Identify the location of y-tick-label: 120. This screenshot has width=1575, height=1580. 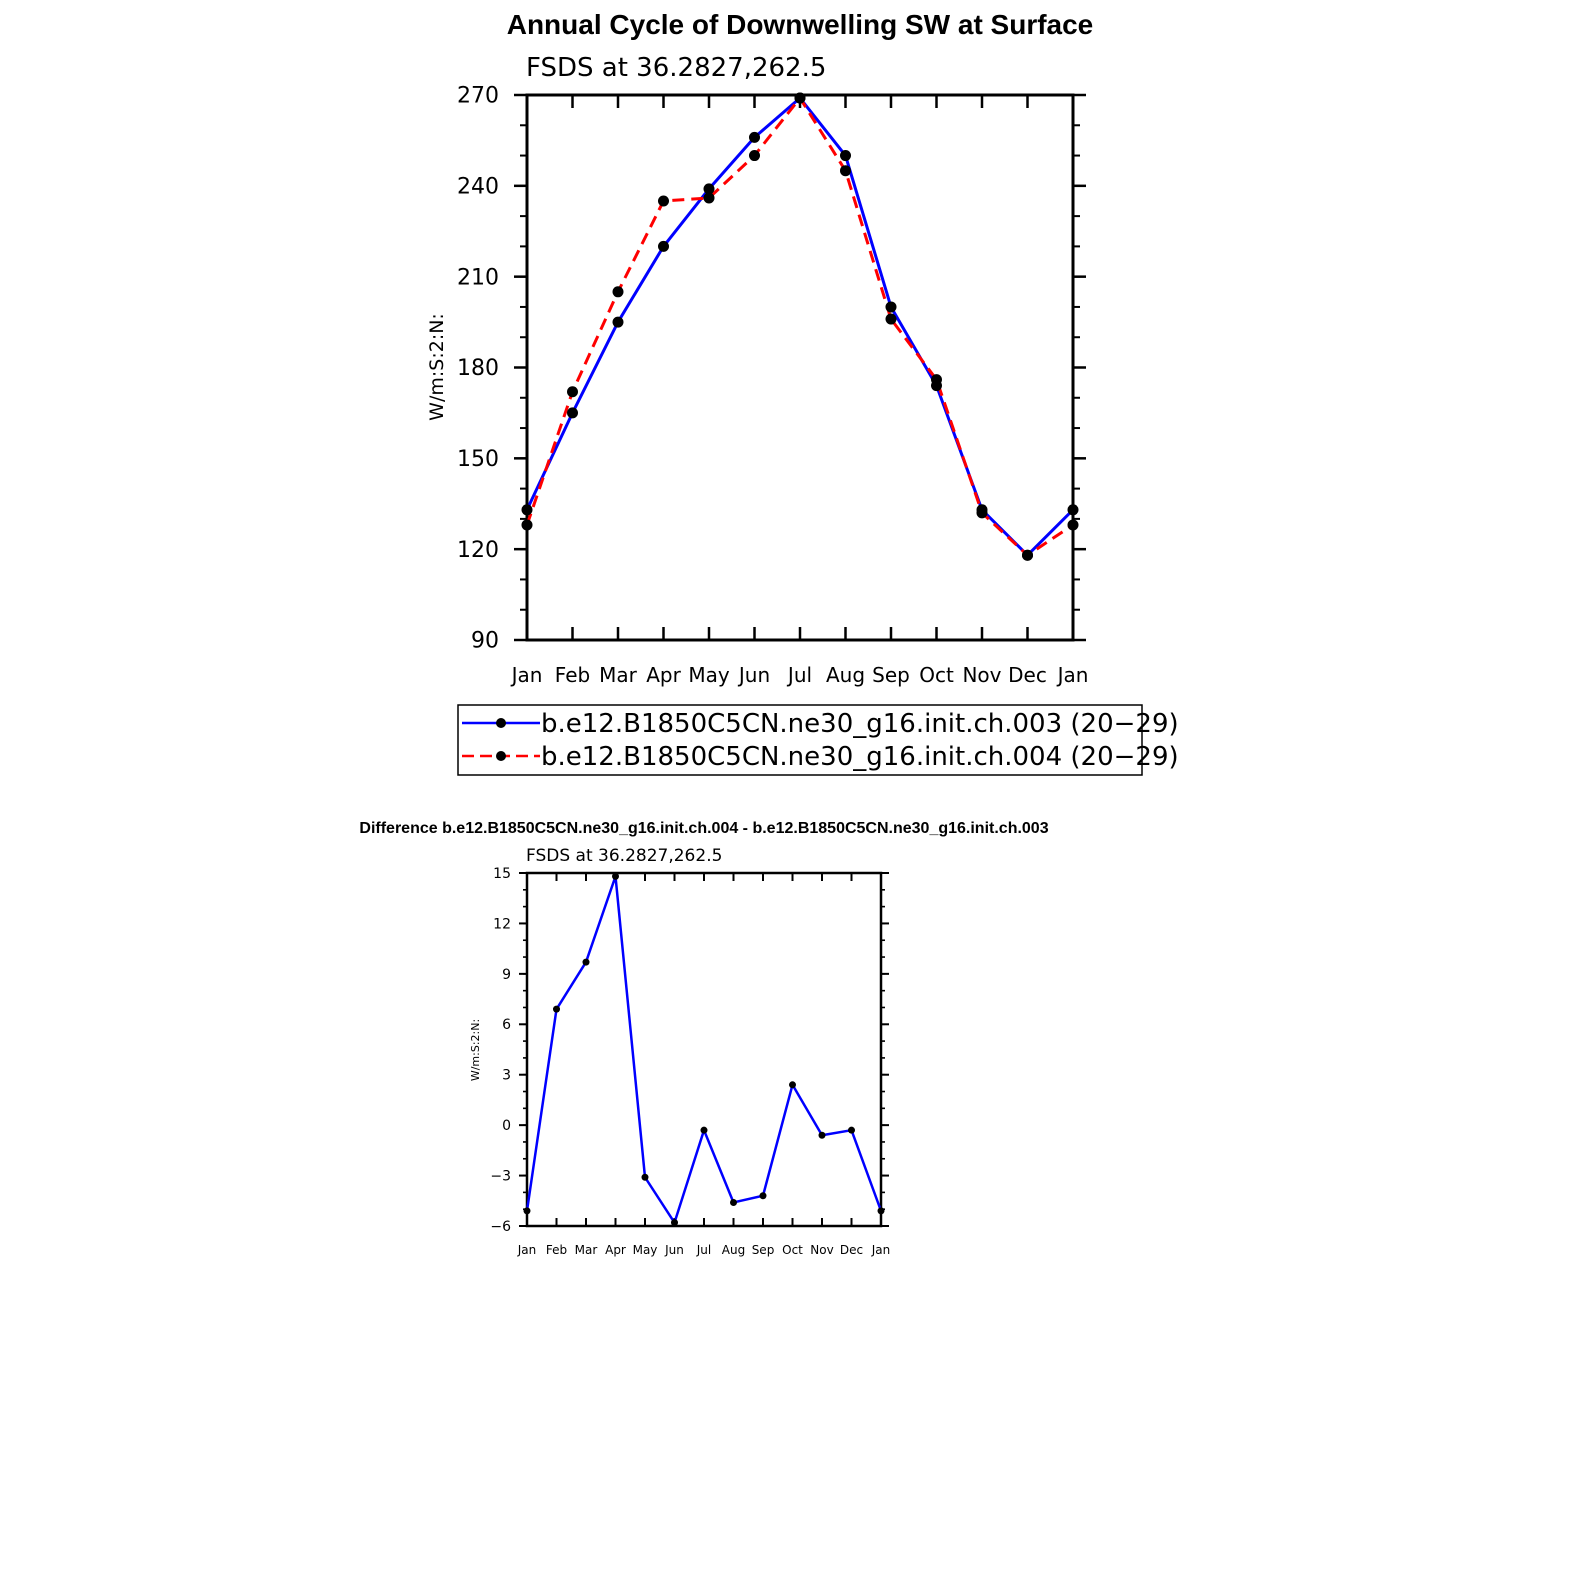
(478, 550).